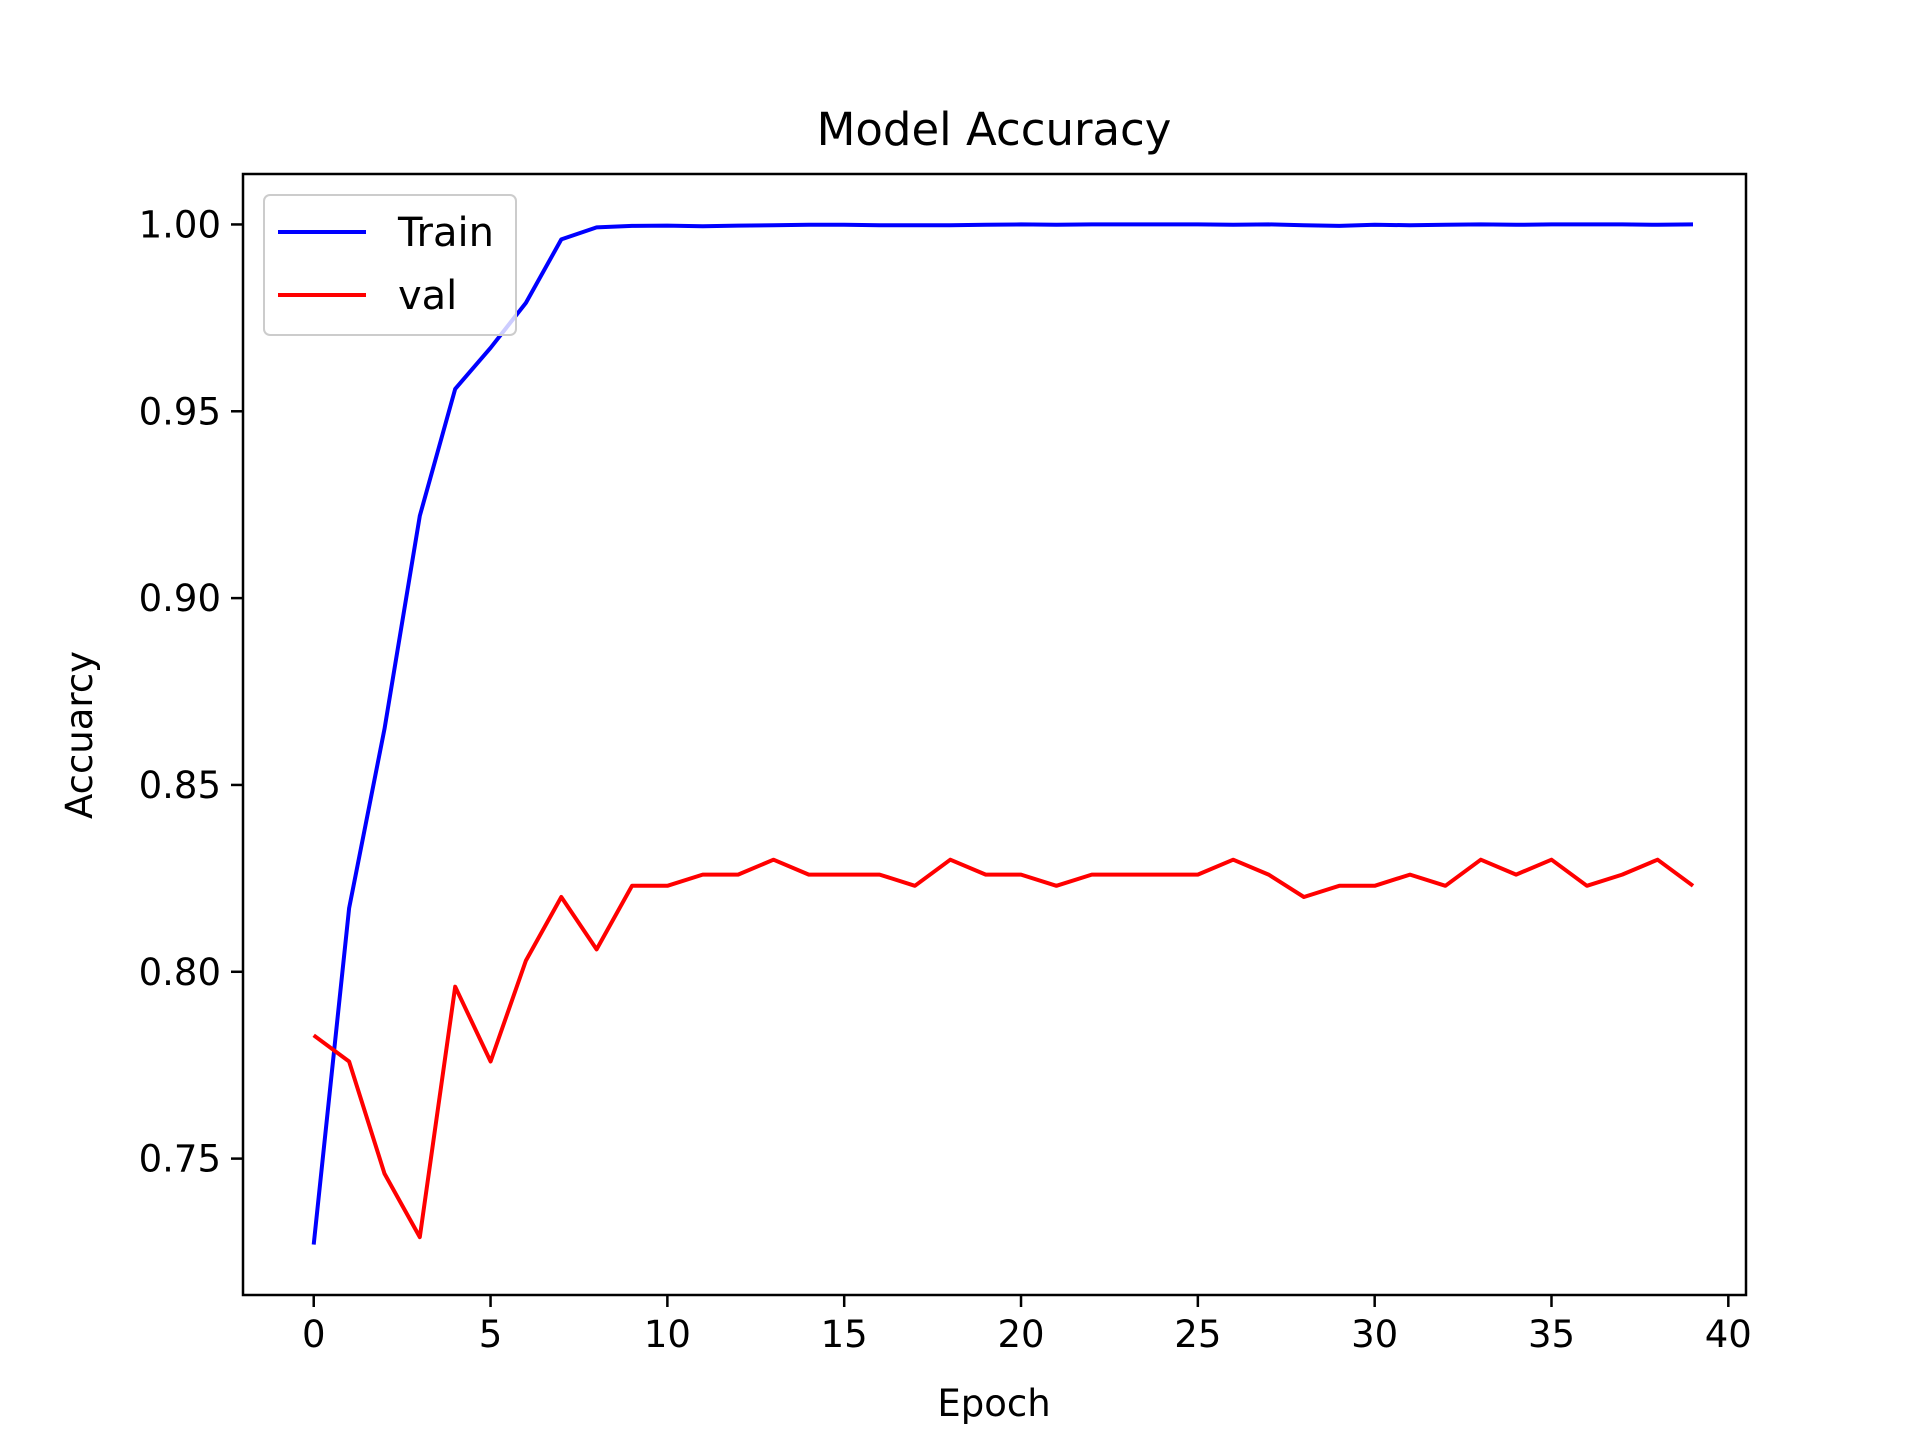 The height and width of the screenshot is (1440, 1920). Describe the element at coordinates (180, 1159) in the screenshot. I see `y-tick-label: 0.75` at that location.